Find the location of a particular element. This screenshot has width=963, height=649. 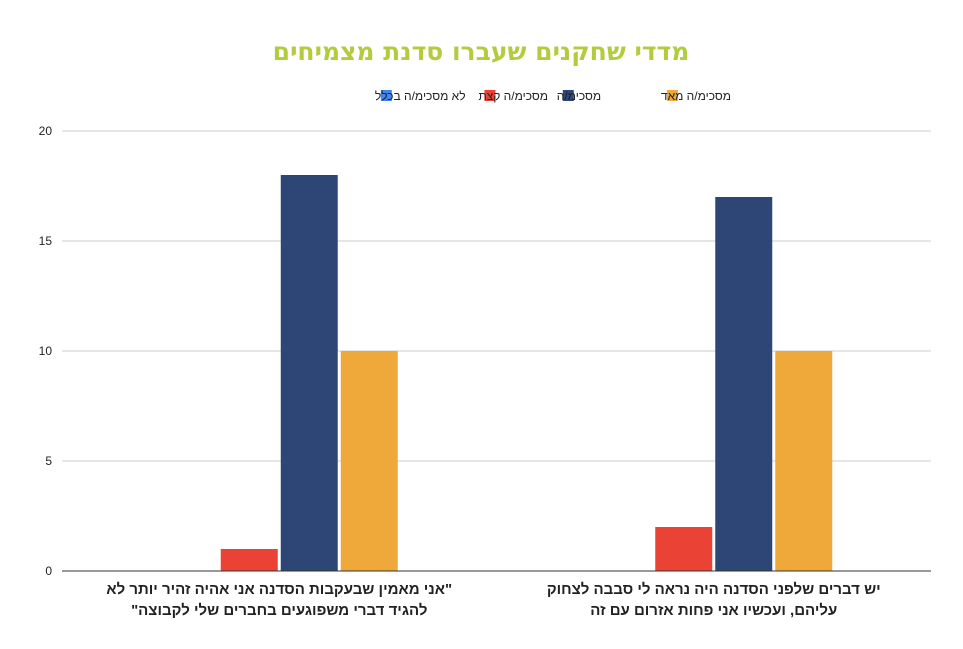

legend-label: מסכימ/ה is located at coordinates (579, 96).